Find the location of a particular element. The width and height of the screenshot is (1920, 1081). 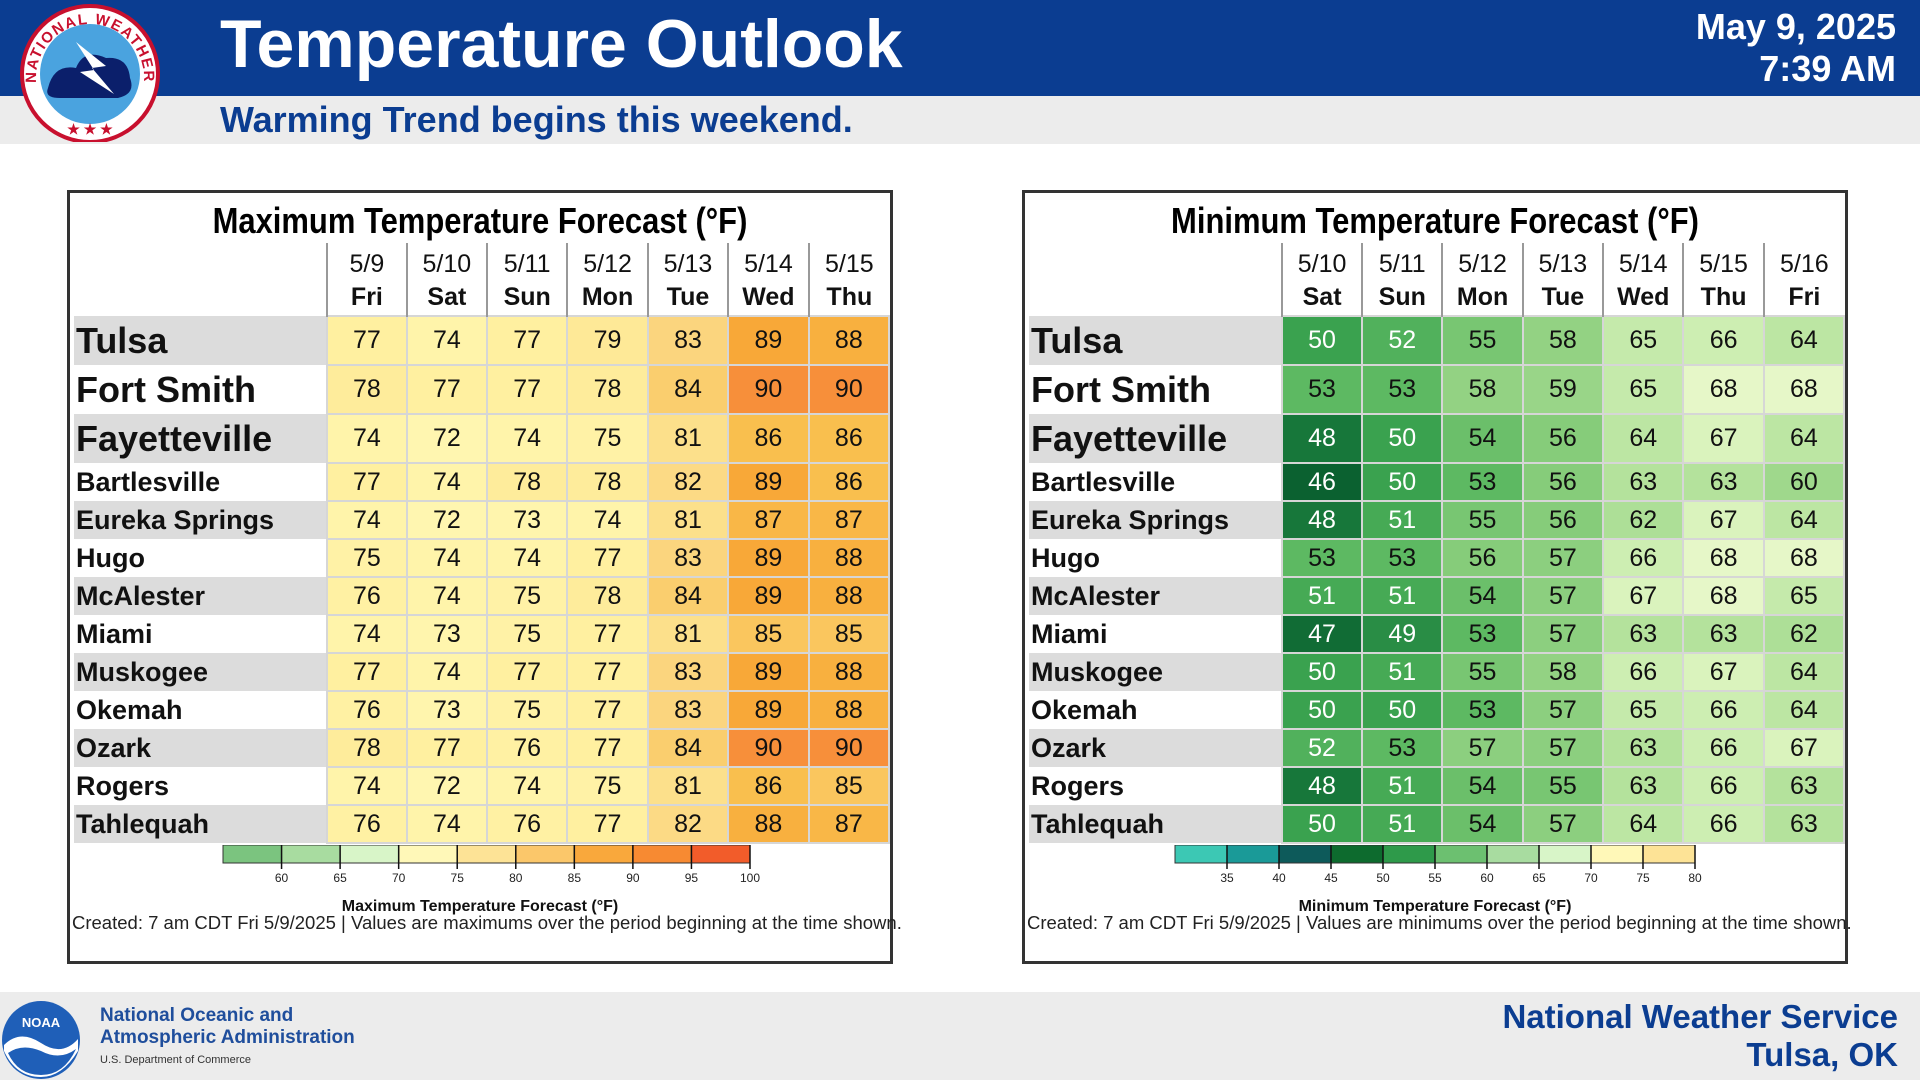

temp-cell: 66 is located at coordinates (1723, 748).